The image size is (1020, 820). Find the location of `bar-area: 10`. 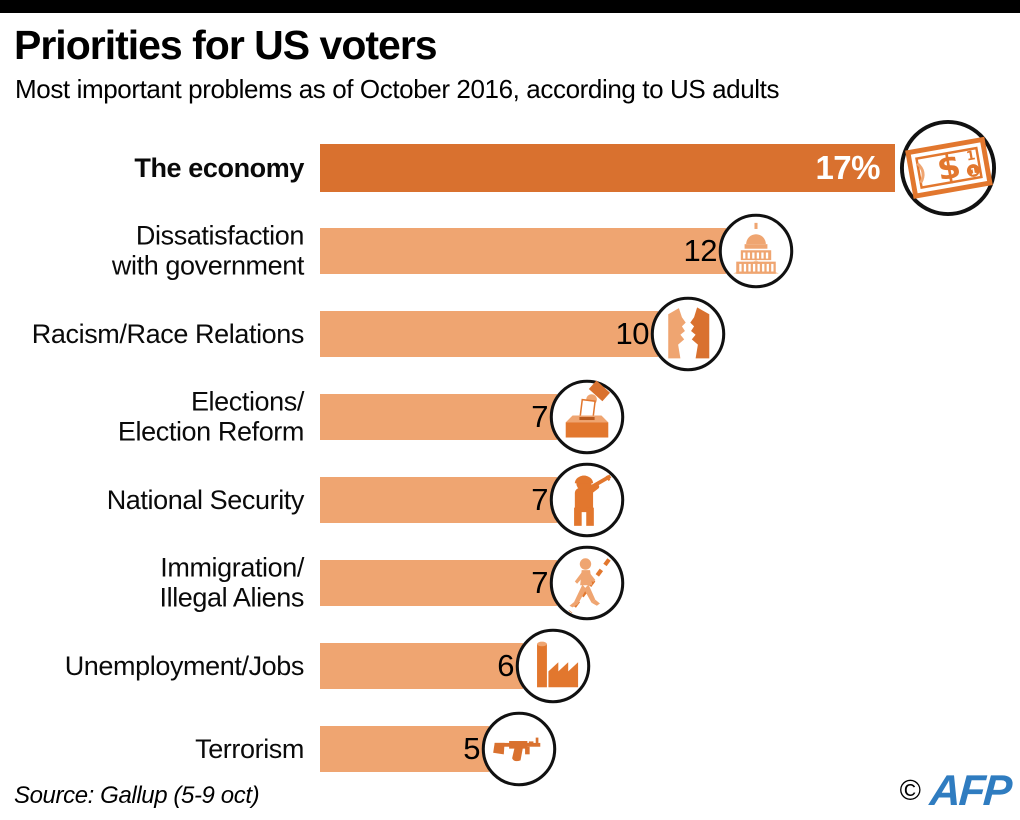

bar-area: 10 is located at coordinates (670, 333).